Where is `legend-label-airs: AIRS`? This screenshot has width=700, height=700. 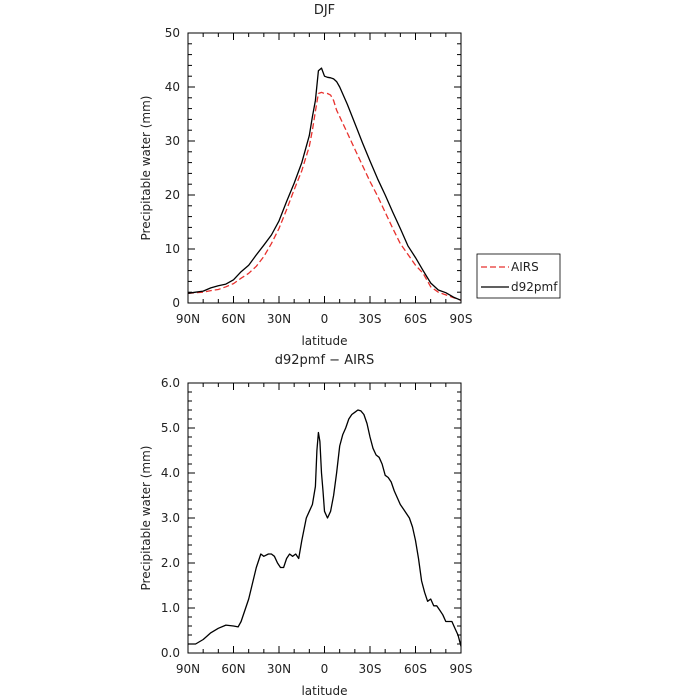
legend-label-airs: AIRS is located at coordinates (525, 267).